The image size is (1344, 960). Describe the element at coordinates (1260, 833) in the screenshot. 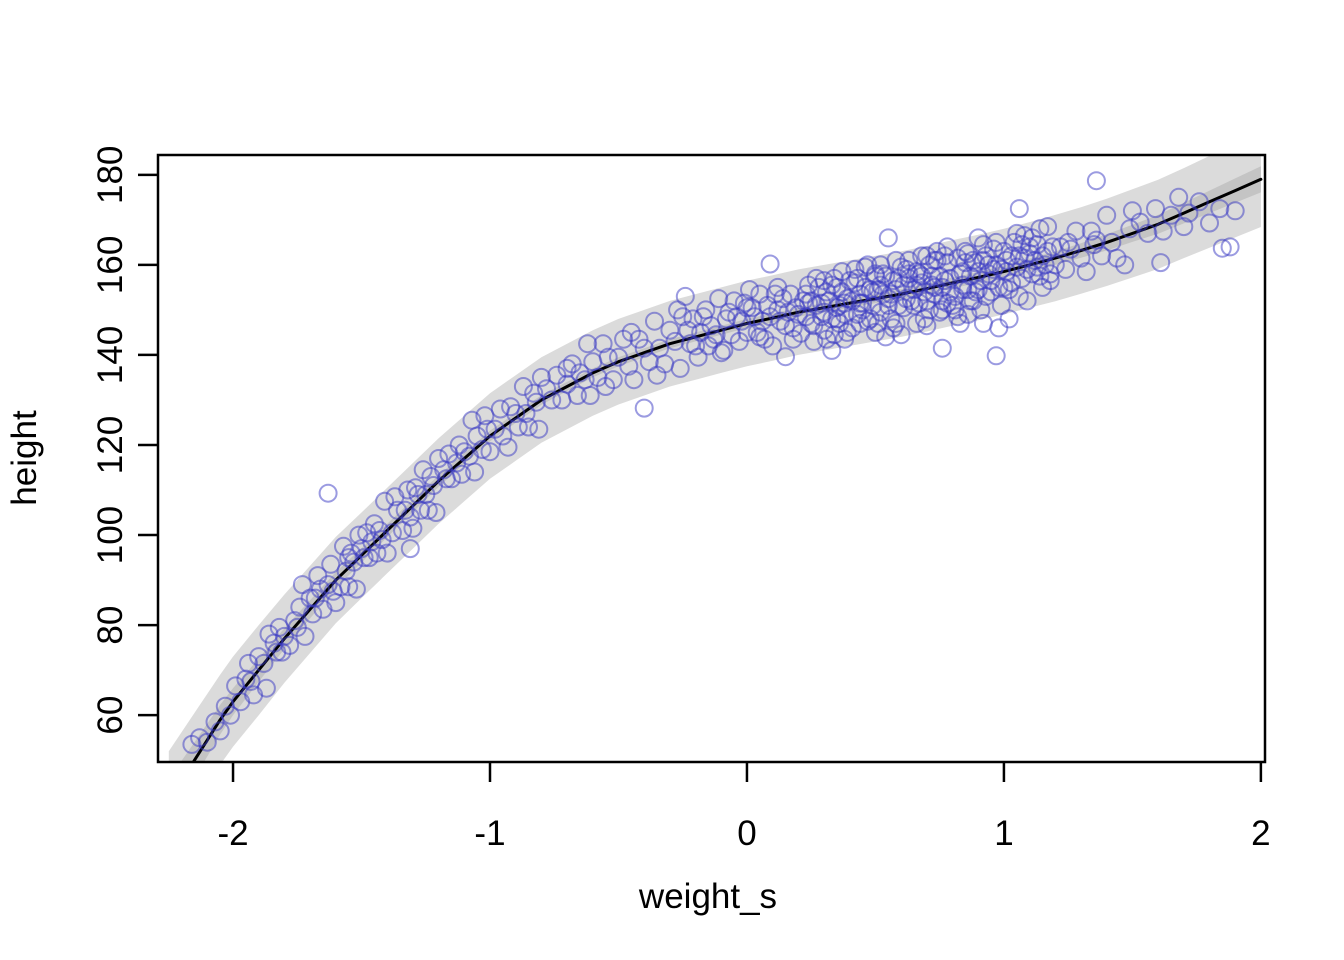

I see `x-tick-label: 2` at that location.